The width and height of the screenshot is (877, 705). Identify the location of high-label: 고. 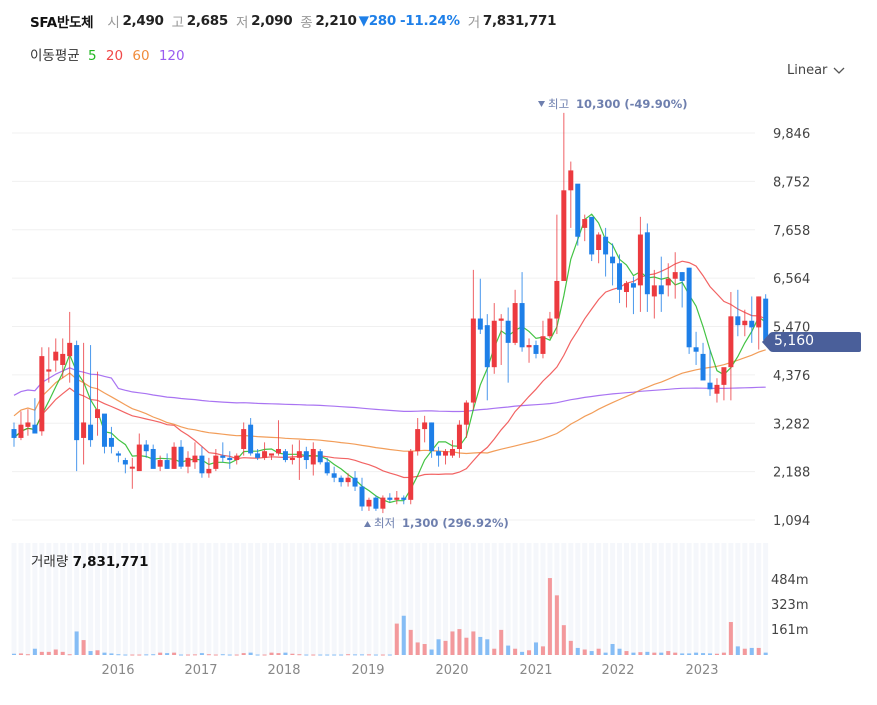
(177, 23).